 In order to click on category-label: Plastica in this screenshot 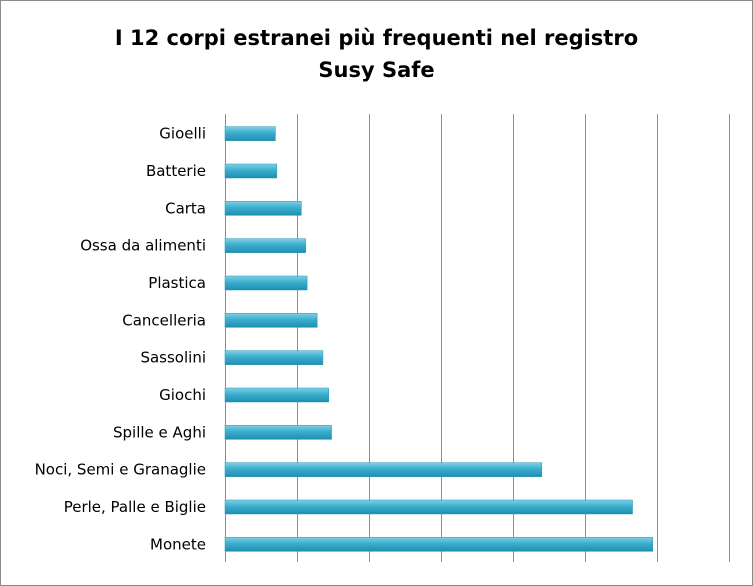, I will do `click(177, 283)`.